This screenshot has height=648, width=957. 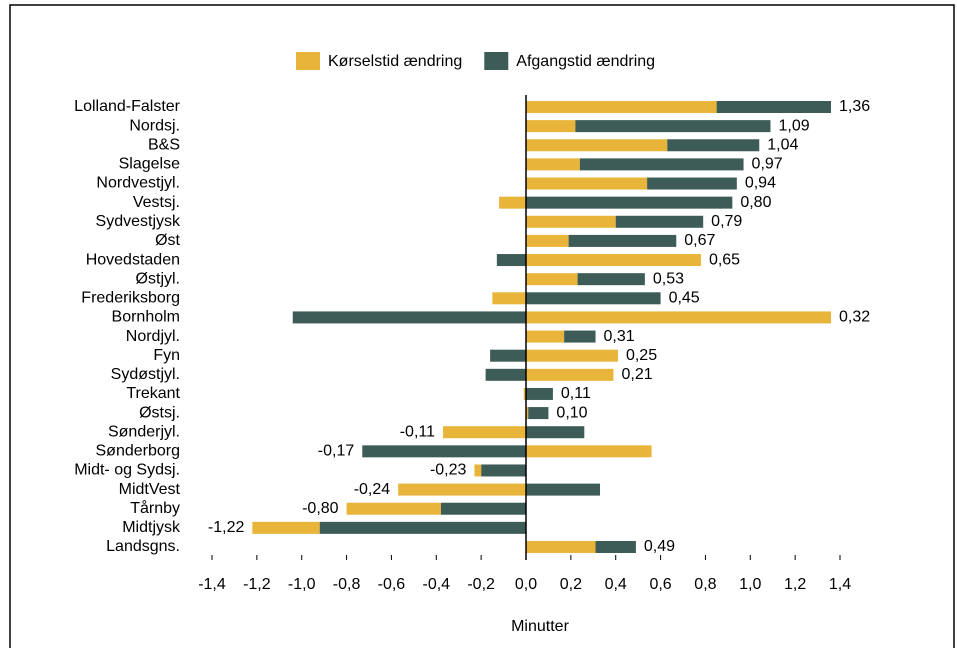 I want to click on value-label: 1,36, so click(x=854, y=106).